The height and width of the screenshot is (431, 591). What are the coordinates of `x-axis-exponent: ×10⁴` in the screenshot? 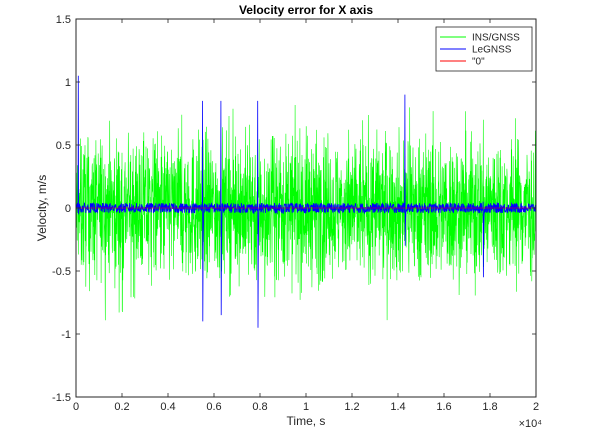 It's located at (531, 424).